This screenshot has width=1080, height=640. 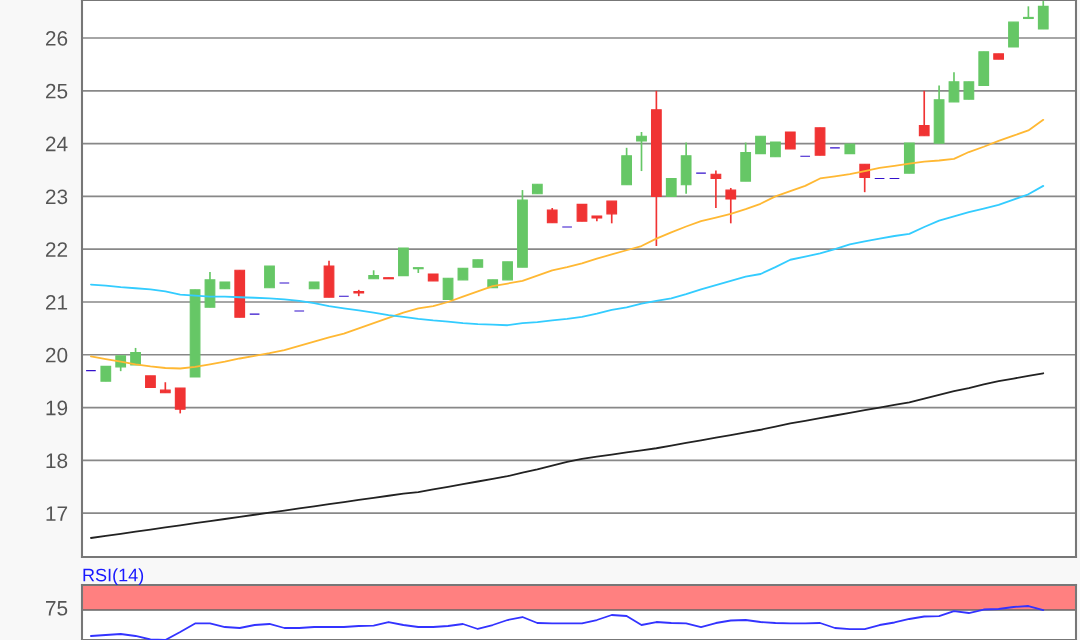 I want to click on y-tick-label: 25, so click(x=56, y=91).